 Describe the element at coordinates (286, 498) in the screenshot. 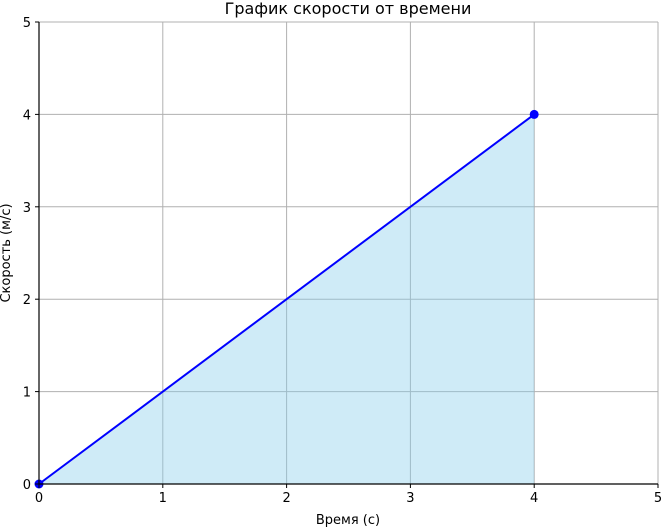

I see `x-tick-label: 2` at that location.